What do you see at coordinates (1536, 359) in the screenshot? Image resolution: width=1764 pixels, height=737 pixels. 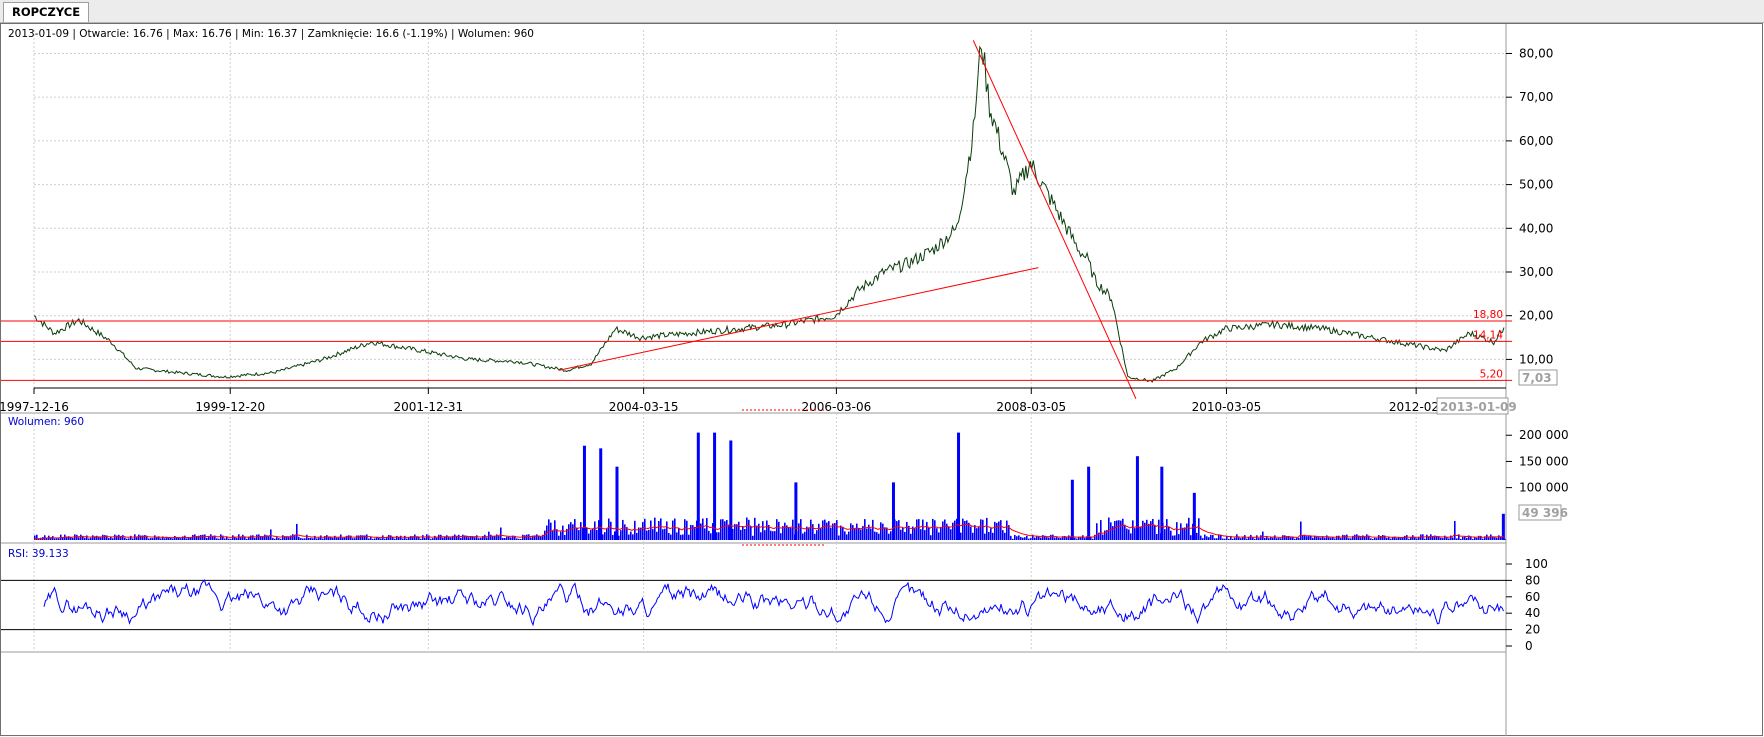 I see `price-y-tick-label: 10,00` at bounding box center [1536, 359].